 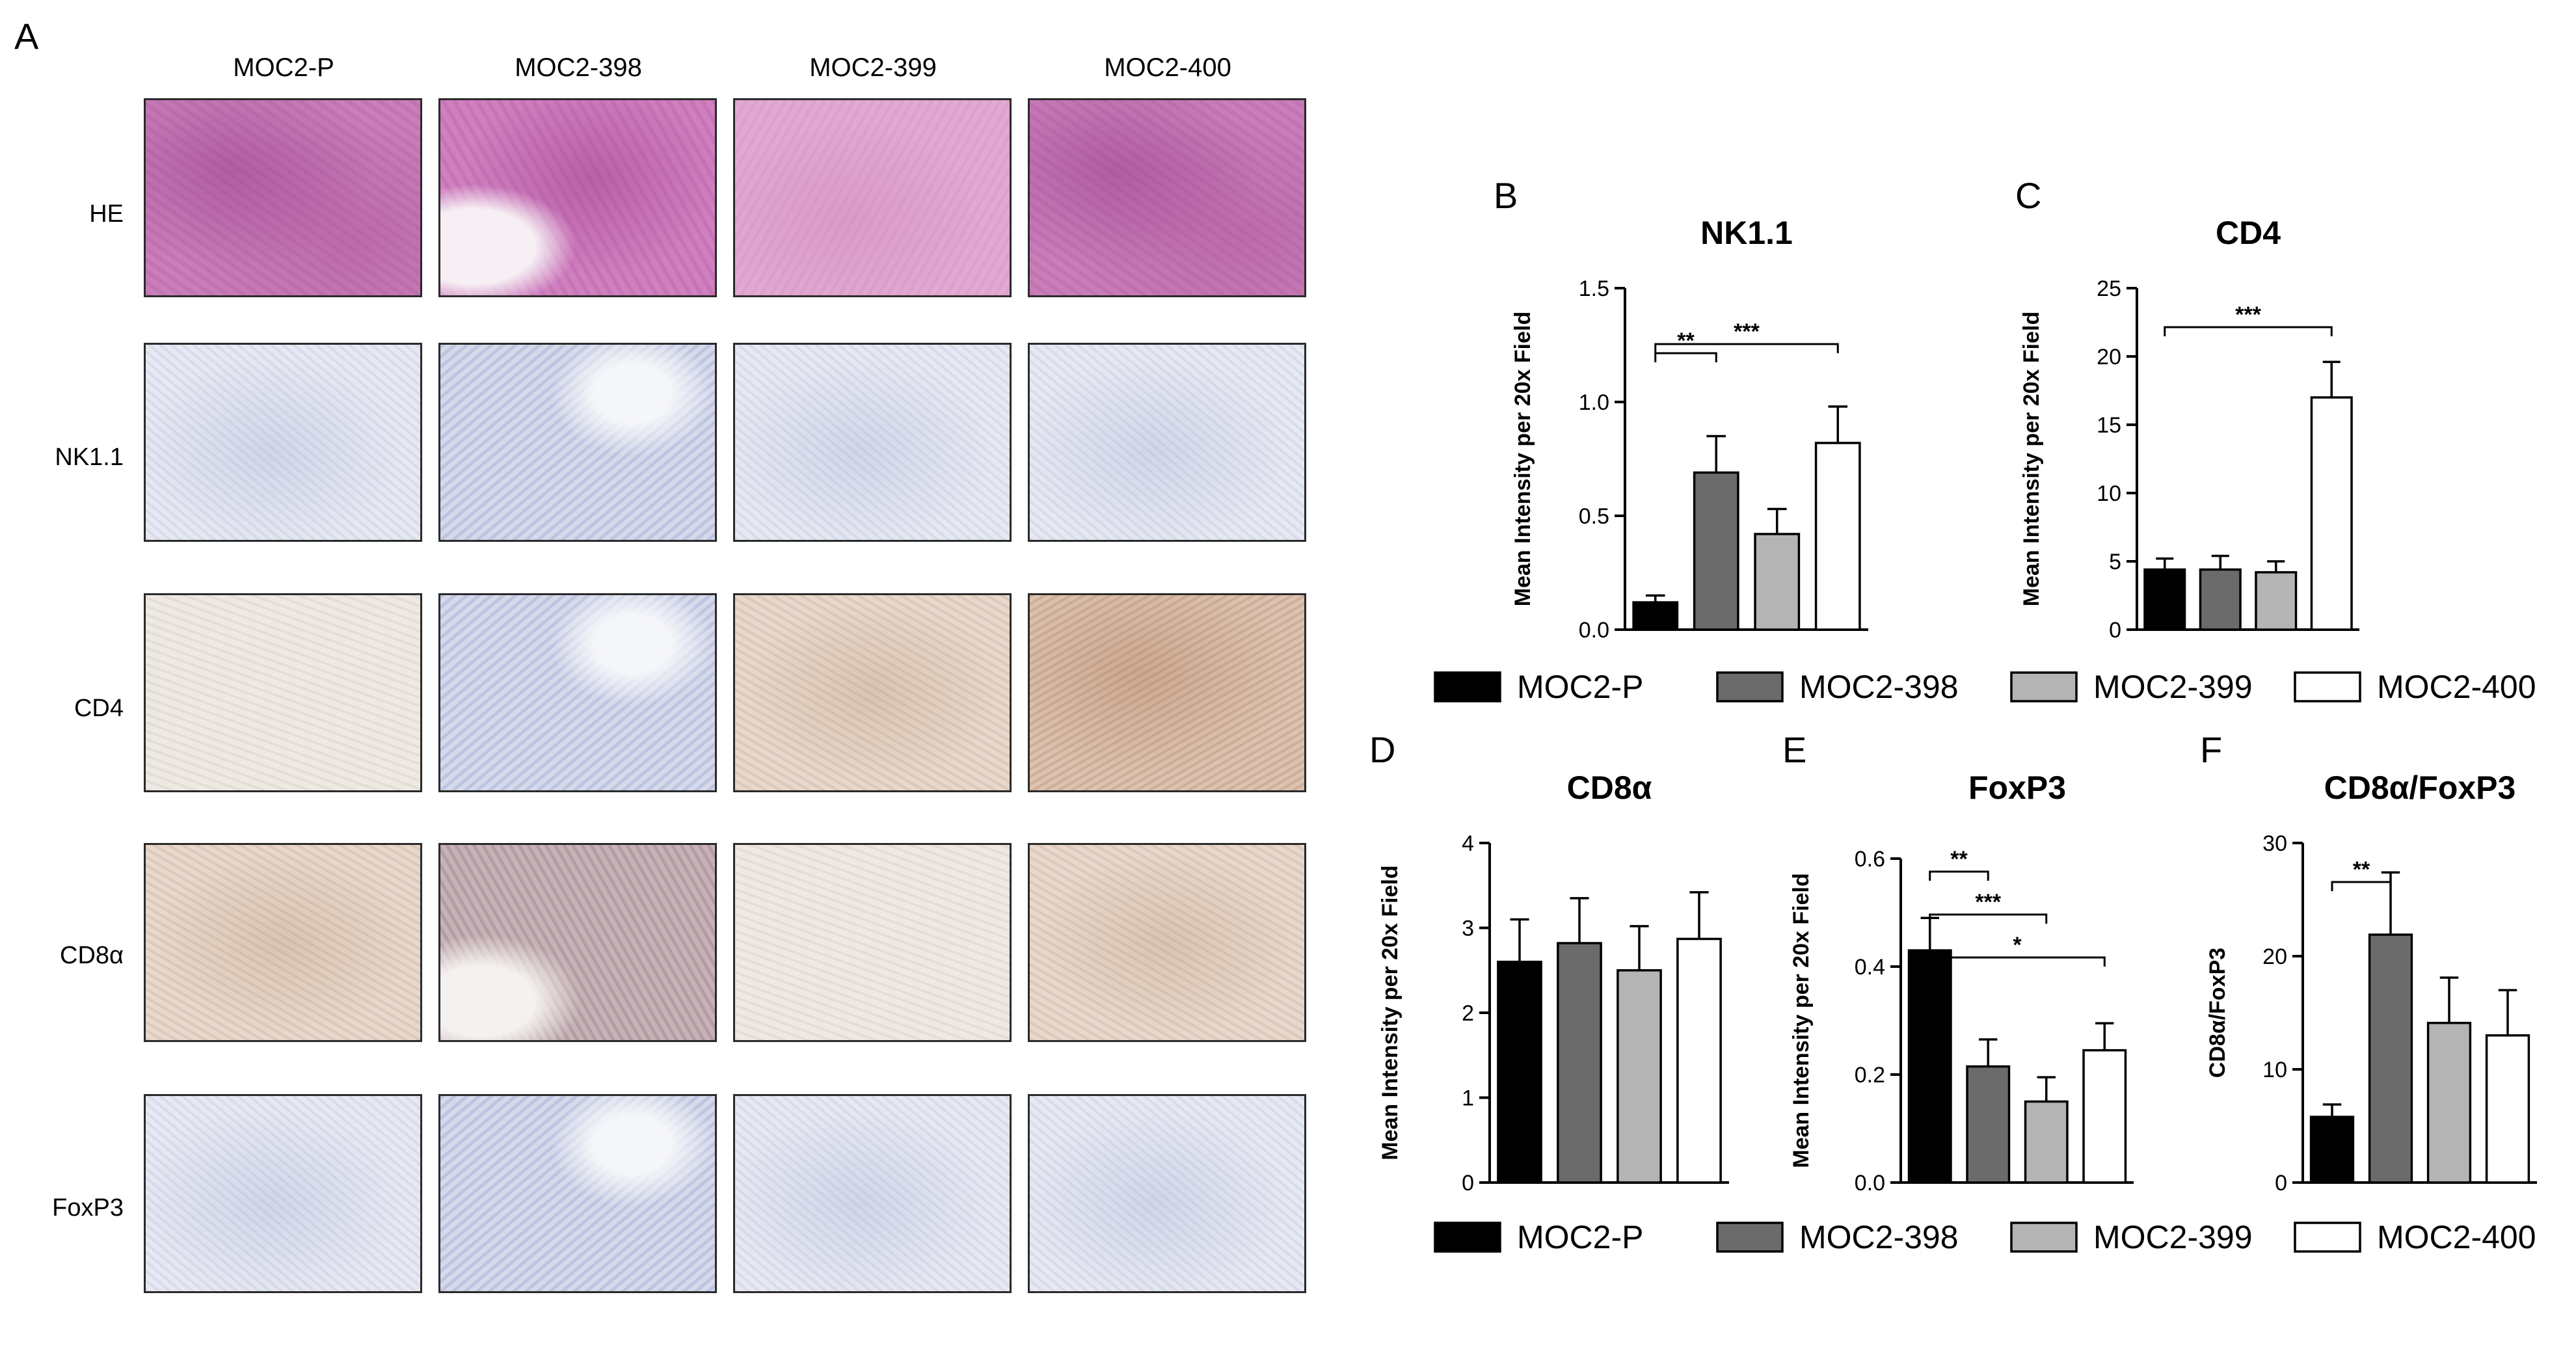 What do you see at coordinates (1747, 233) in the screenshot?
I see `chart-title: NK1.1` at bounding box center [1747, 233].